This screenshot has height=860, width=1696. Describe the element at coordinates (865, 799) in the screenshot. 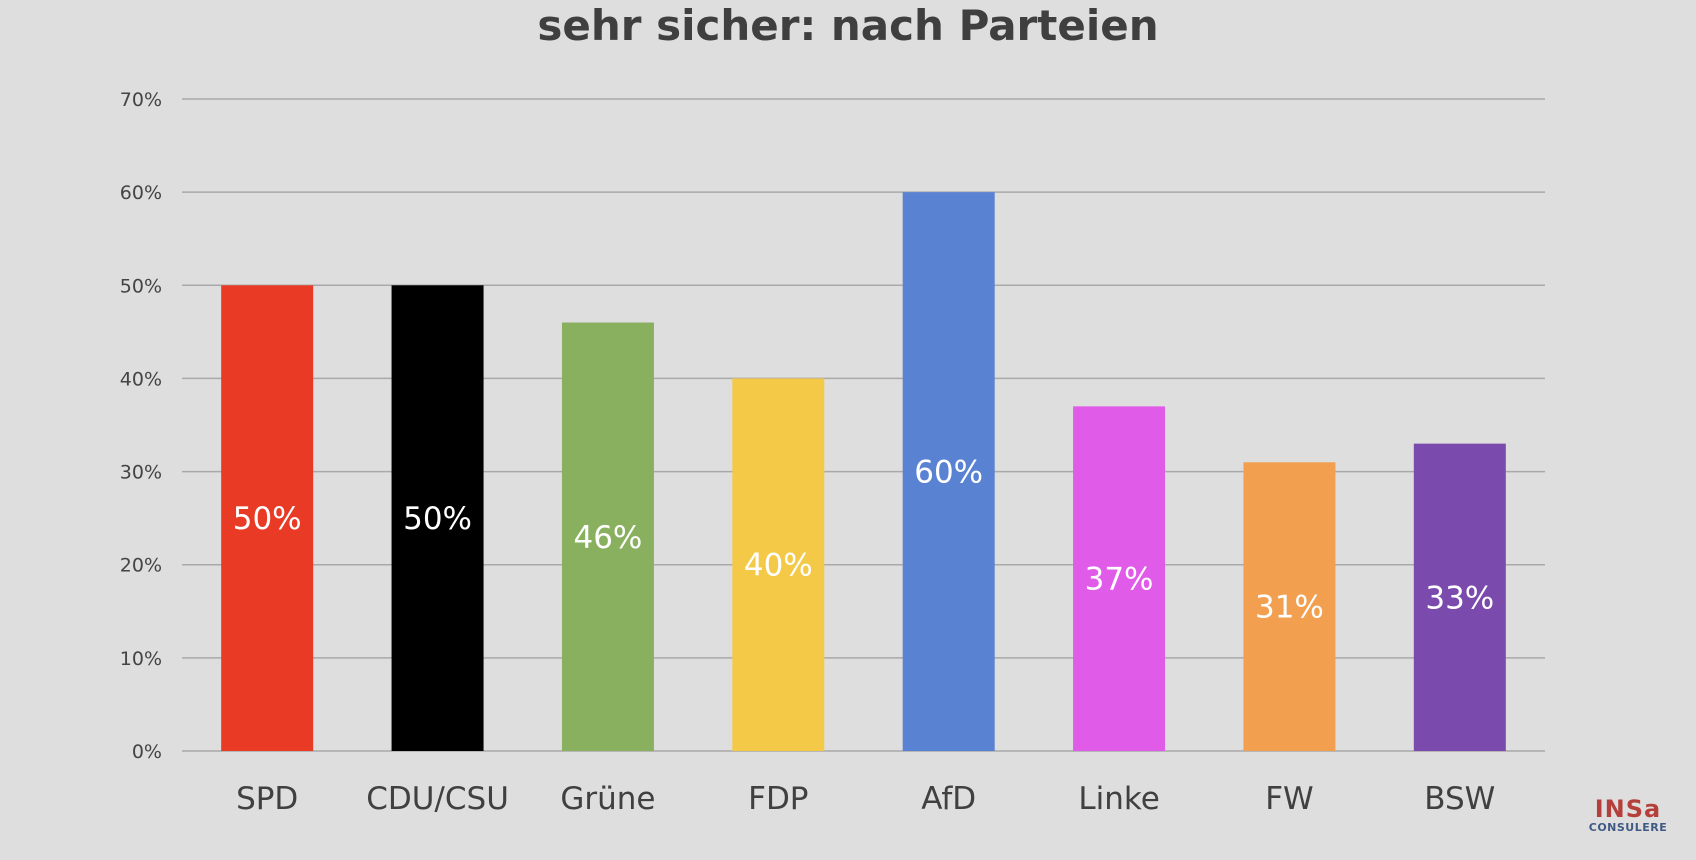

I see `x-axis-categories: SPD CDU/CSU Grüne FDP AfD Linke FW BSW` at that location.